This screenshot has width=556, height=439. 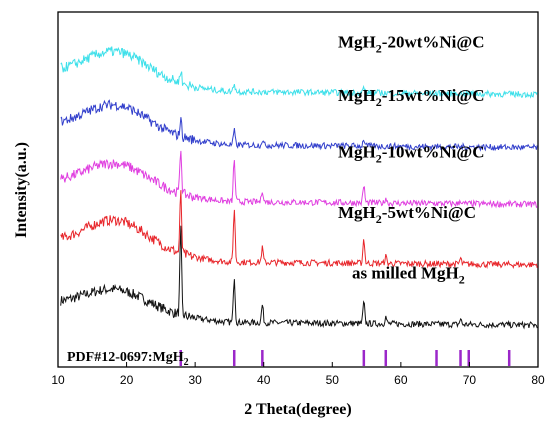 What do you see at coordinates (58, 380) in the screenshot?
I see `x-tick-label: 10` at bounding box center [58, 380].